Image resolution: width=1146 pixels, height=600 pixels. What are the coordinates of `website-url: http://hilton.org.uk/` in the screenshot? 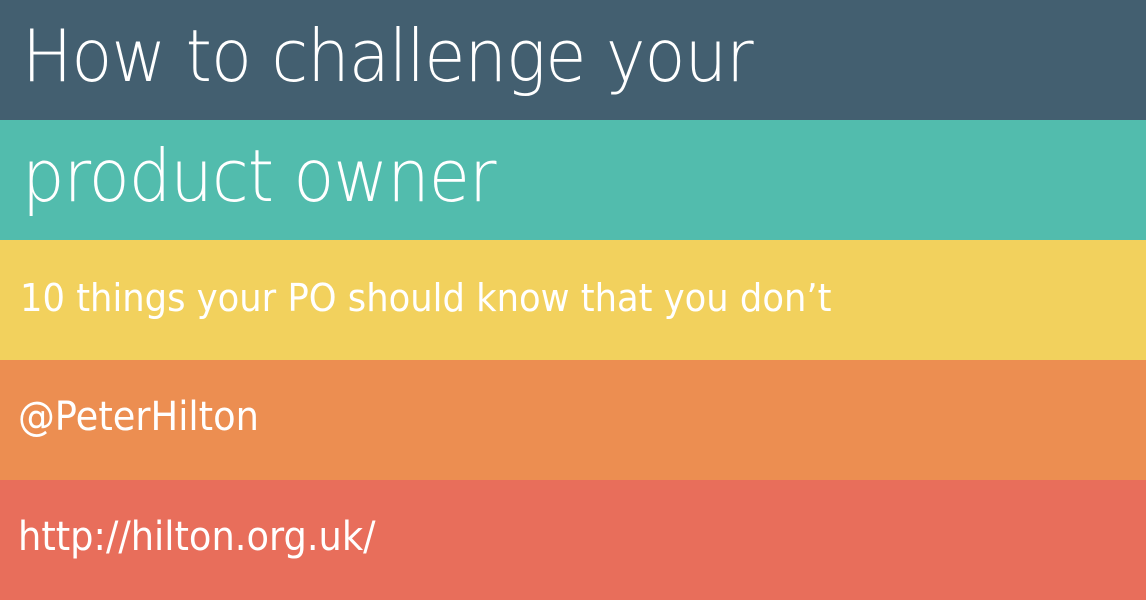 It's located at (197, 537).